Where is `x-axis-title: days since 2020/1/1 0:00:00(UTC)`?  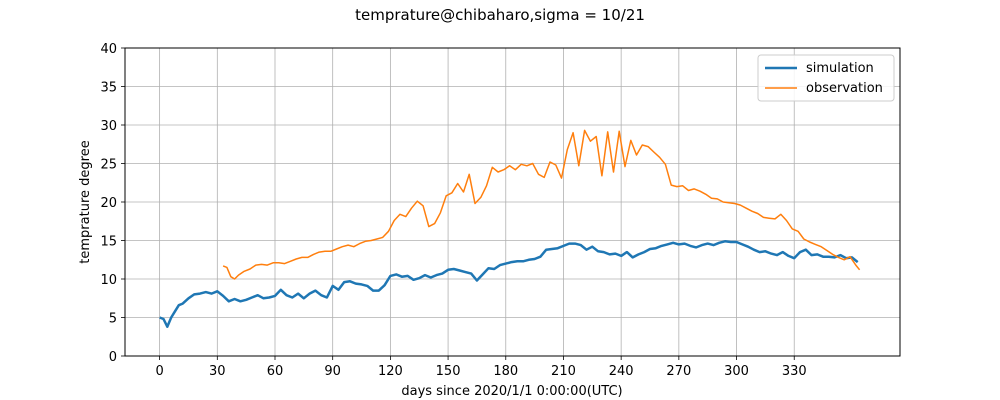
x-axis-title: days since 2020/1/1 0:00:00(UTC) is located at coordinates (511, 391).